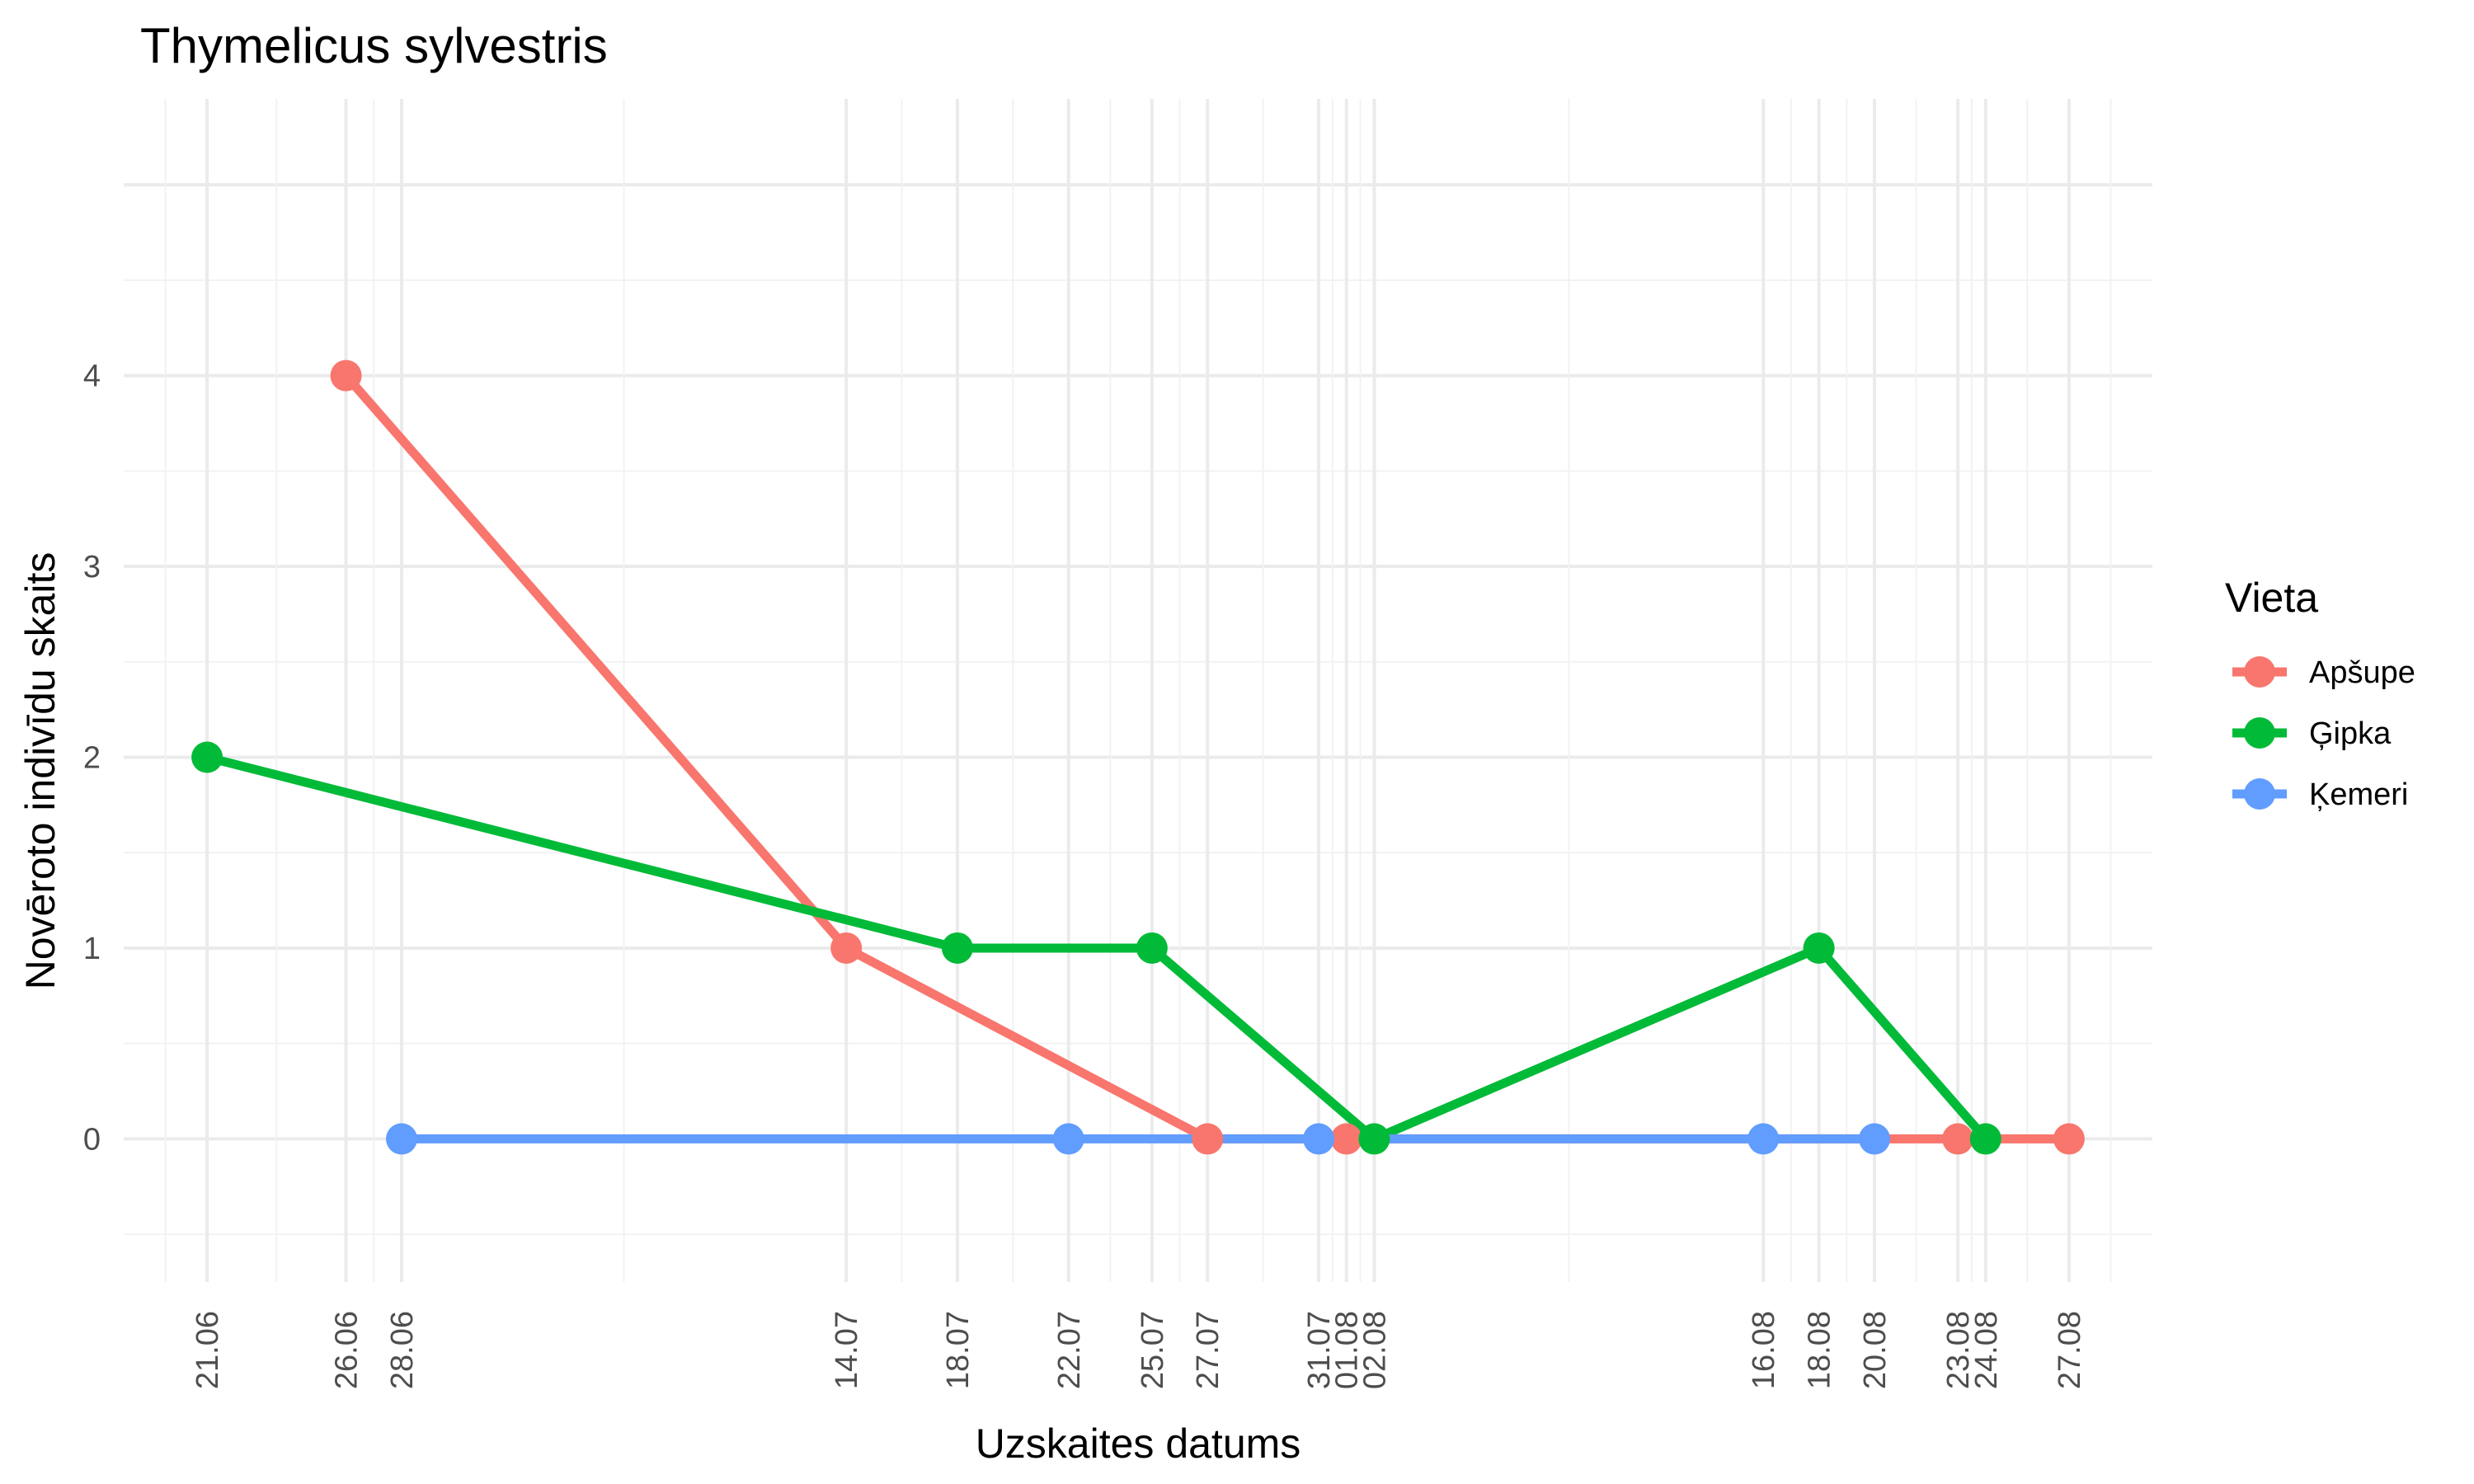 Image resolution: width=2474 pixels, height=1484 pixels. What do you see at coordinates (1319, 1350) in the screenshot?
I see `x-tick-label: 31.07` at bounding box center [1319, 1350].